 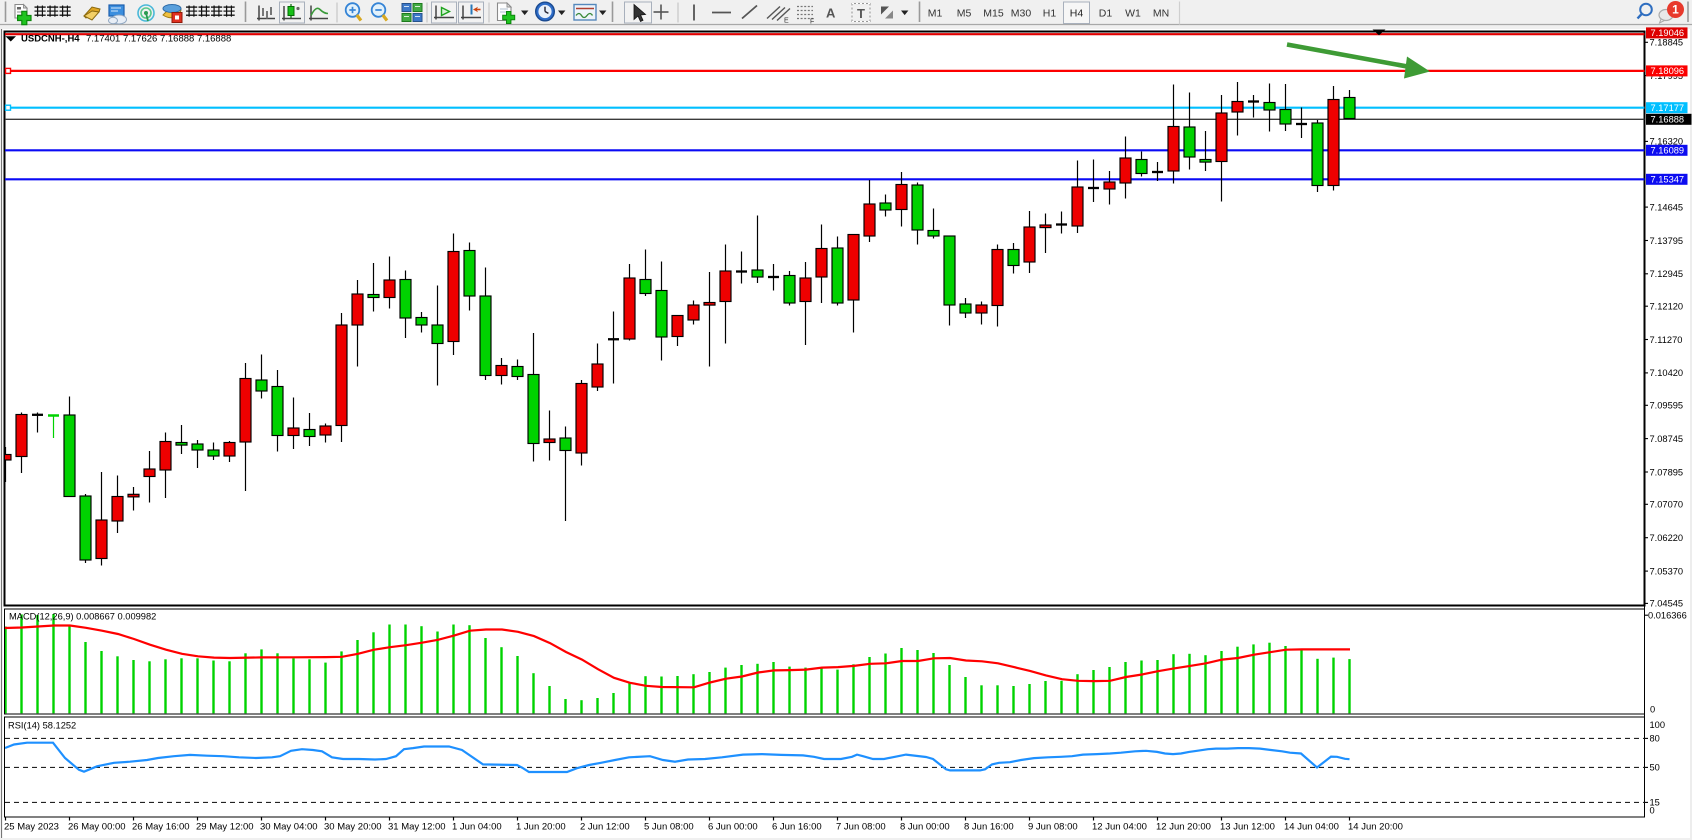 I want to click on svg-text: M30, so click(x=1021, y=14).